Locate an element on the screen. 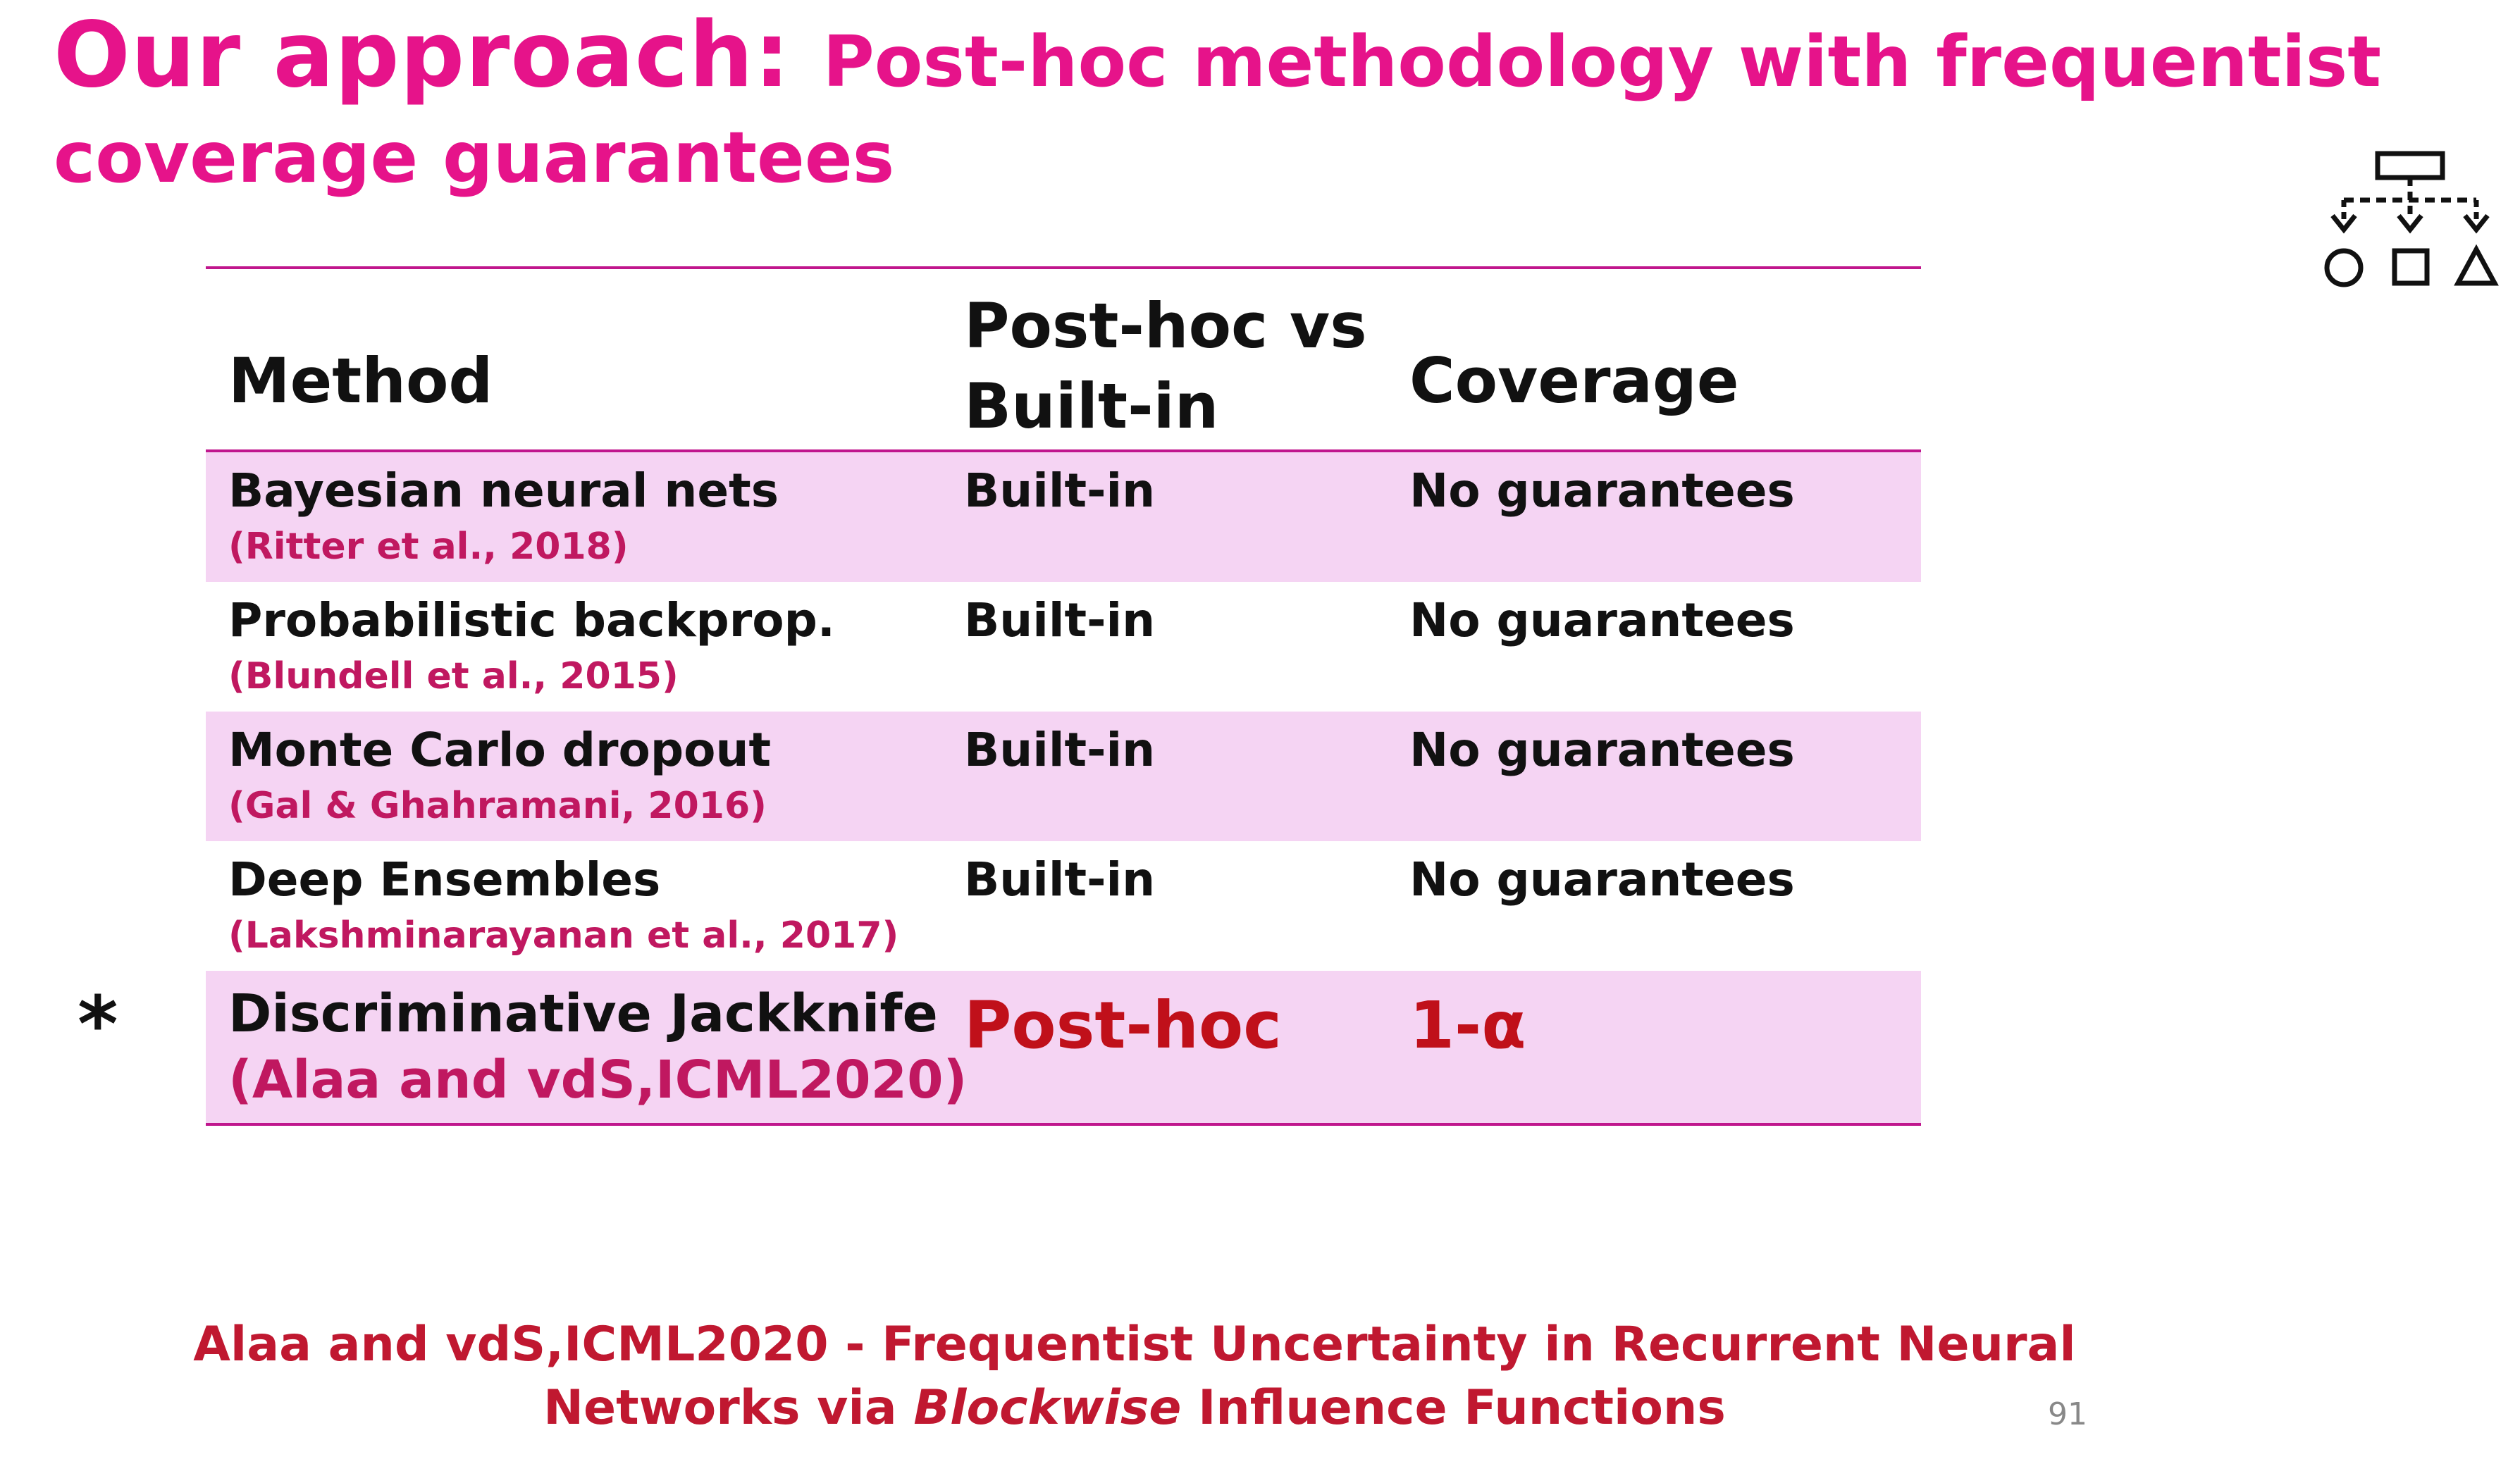  row-reference: (Gal & Ghahramani, 2016) is located at coordinates (497, 806).